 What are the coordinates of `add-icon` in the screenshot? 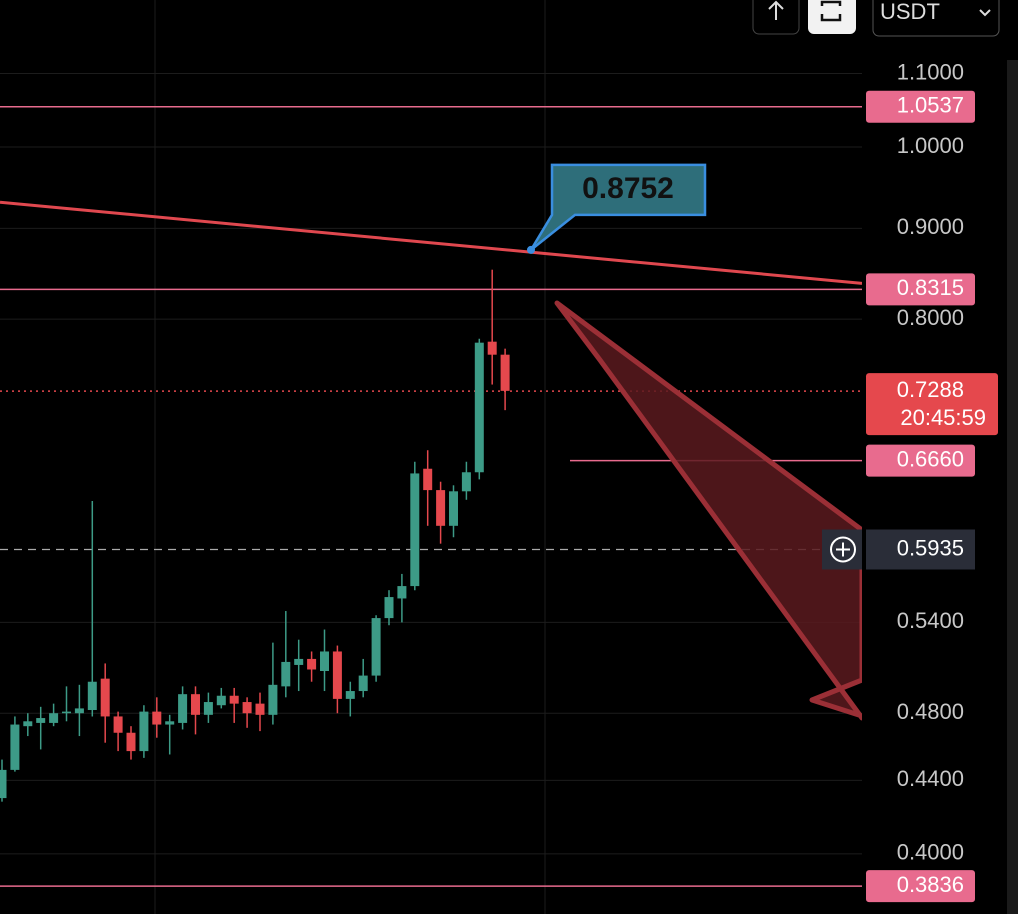 It's located at (843, 549).